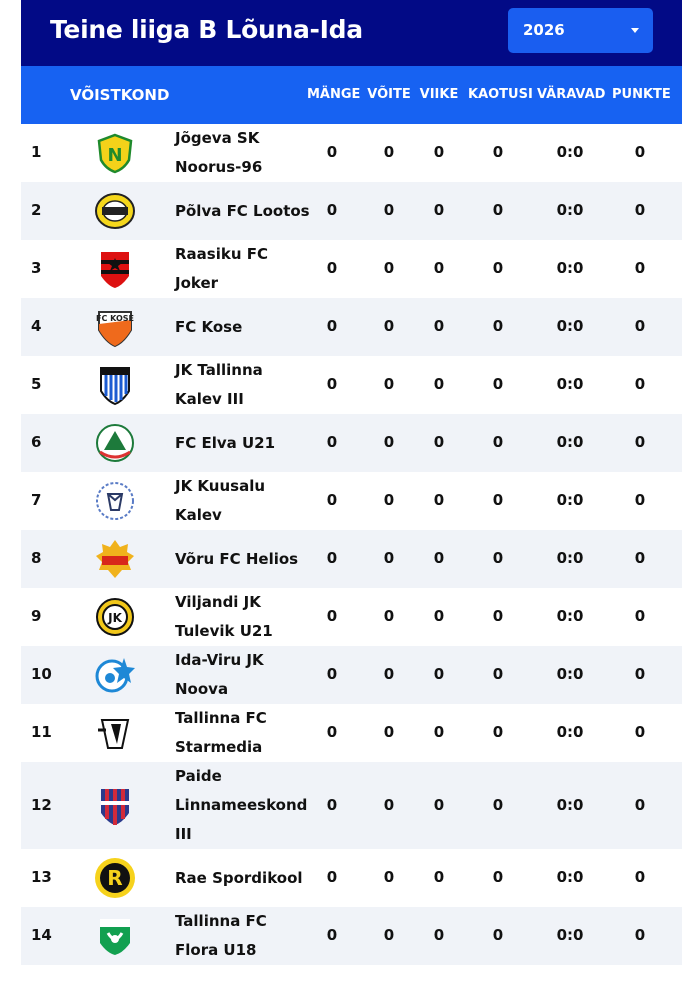 This screenshot has height=982, width=700. Describe the element at coordinates (245, 269) in the screenshot. I see `team-name: Raasiku FC Joker` at that location.